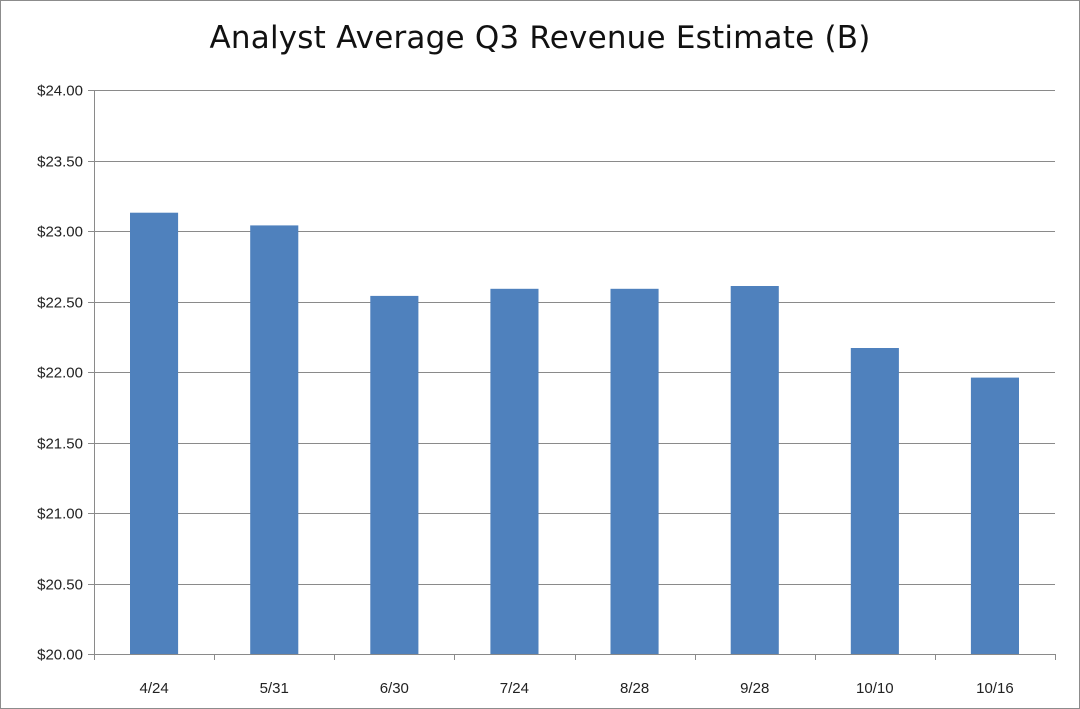 Image resolution: width=1080 pixels, height=709 pixels. I want to click on x-tick-label: 5/31, so click(274, 688).